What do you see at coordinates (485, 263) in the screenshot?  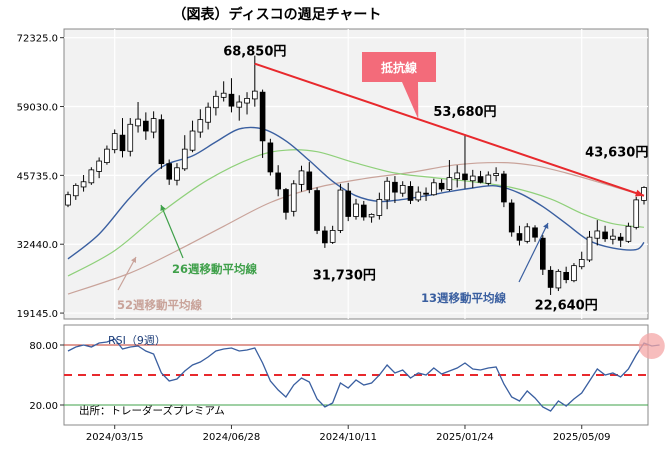 I see `ma13-callout: 13週移動平均線` at bounding box center [485, 263].